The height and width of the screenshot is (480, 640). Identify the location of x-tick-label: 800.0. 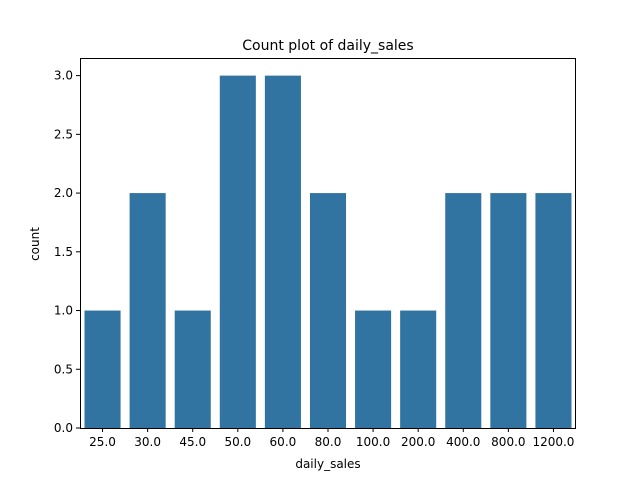
(508, 442).